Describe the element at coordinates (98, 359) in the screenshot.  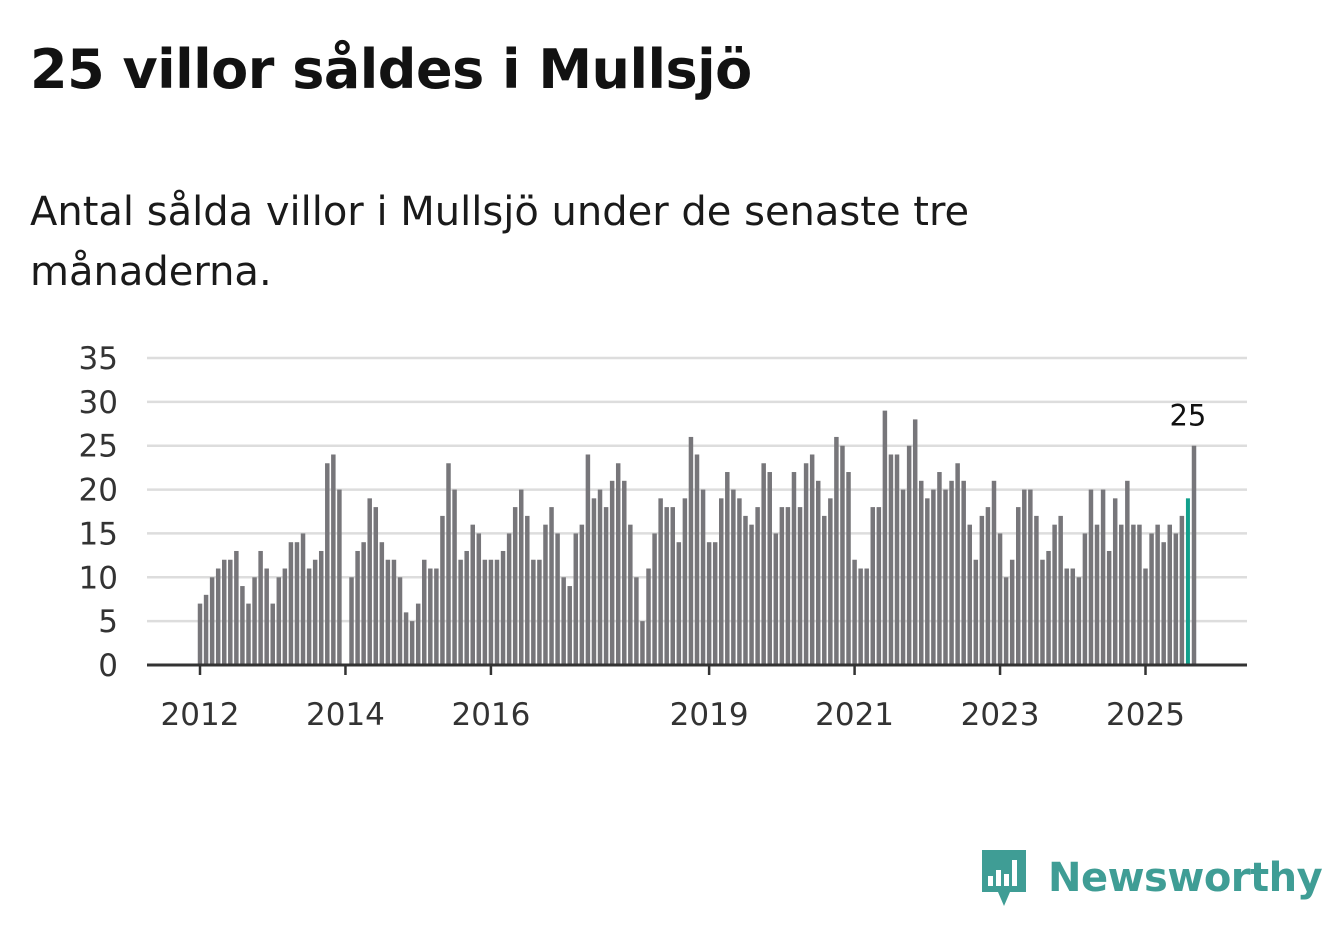
I see `y-tick-label: 35` at that location.